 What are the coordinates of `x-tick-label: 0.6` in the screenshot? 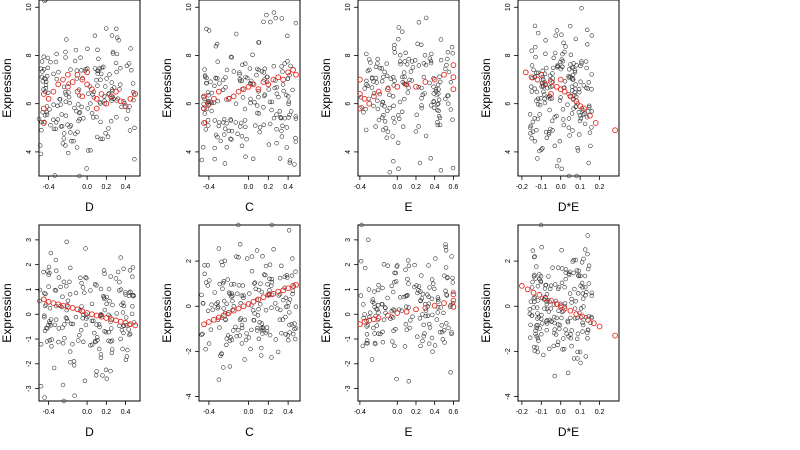 It's located at (454, 187).